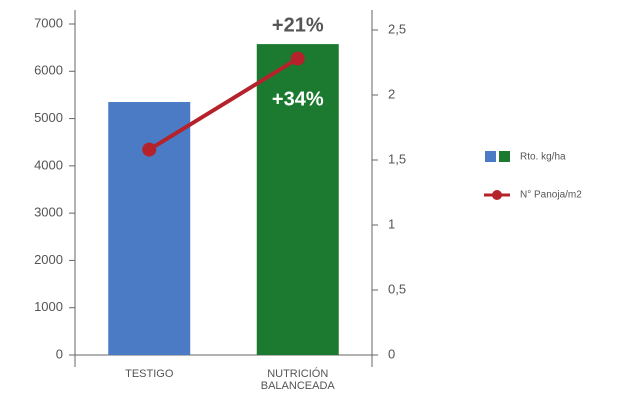  Describe the element at coordinates (397, 288) in the screenshot. I see `y2-tick-label: 0,5` at that location.